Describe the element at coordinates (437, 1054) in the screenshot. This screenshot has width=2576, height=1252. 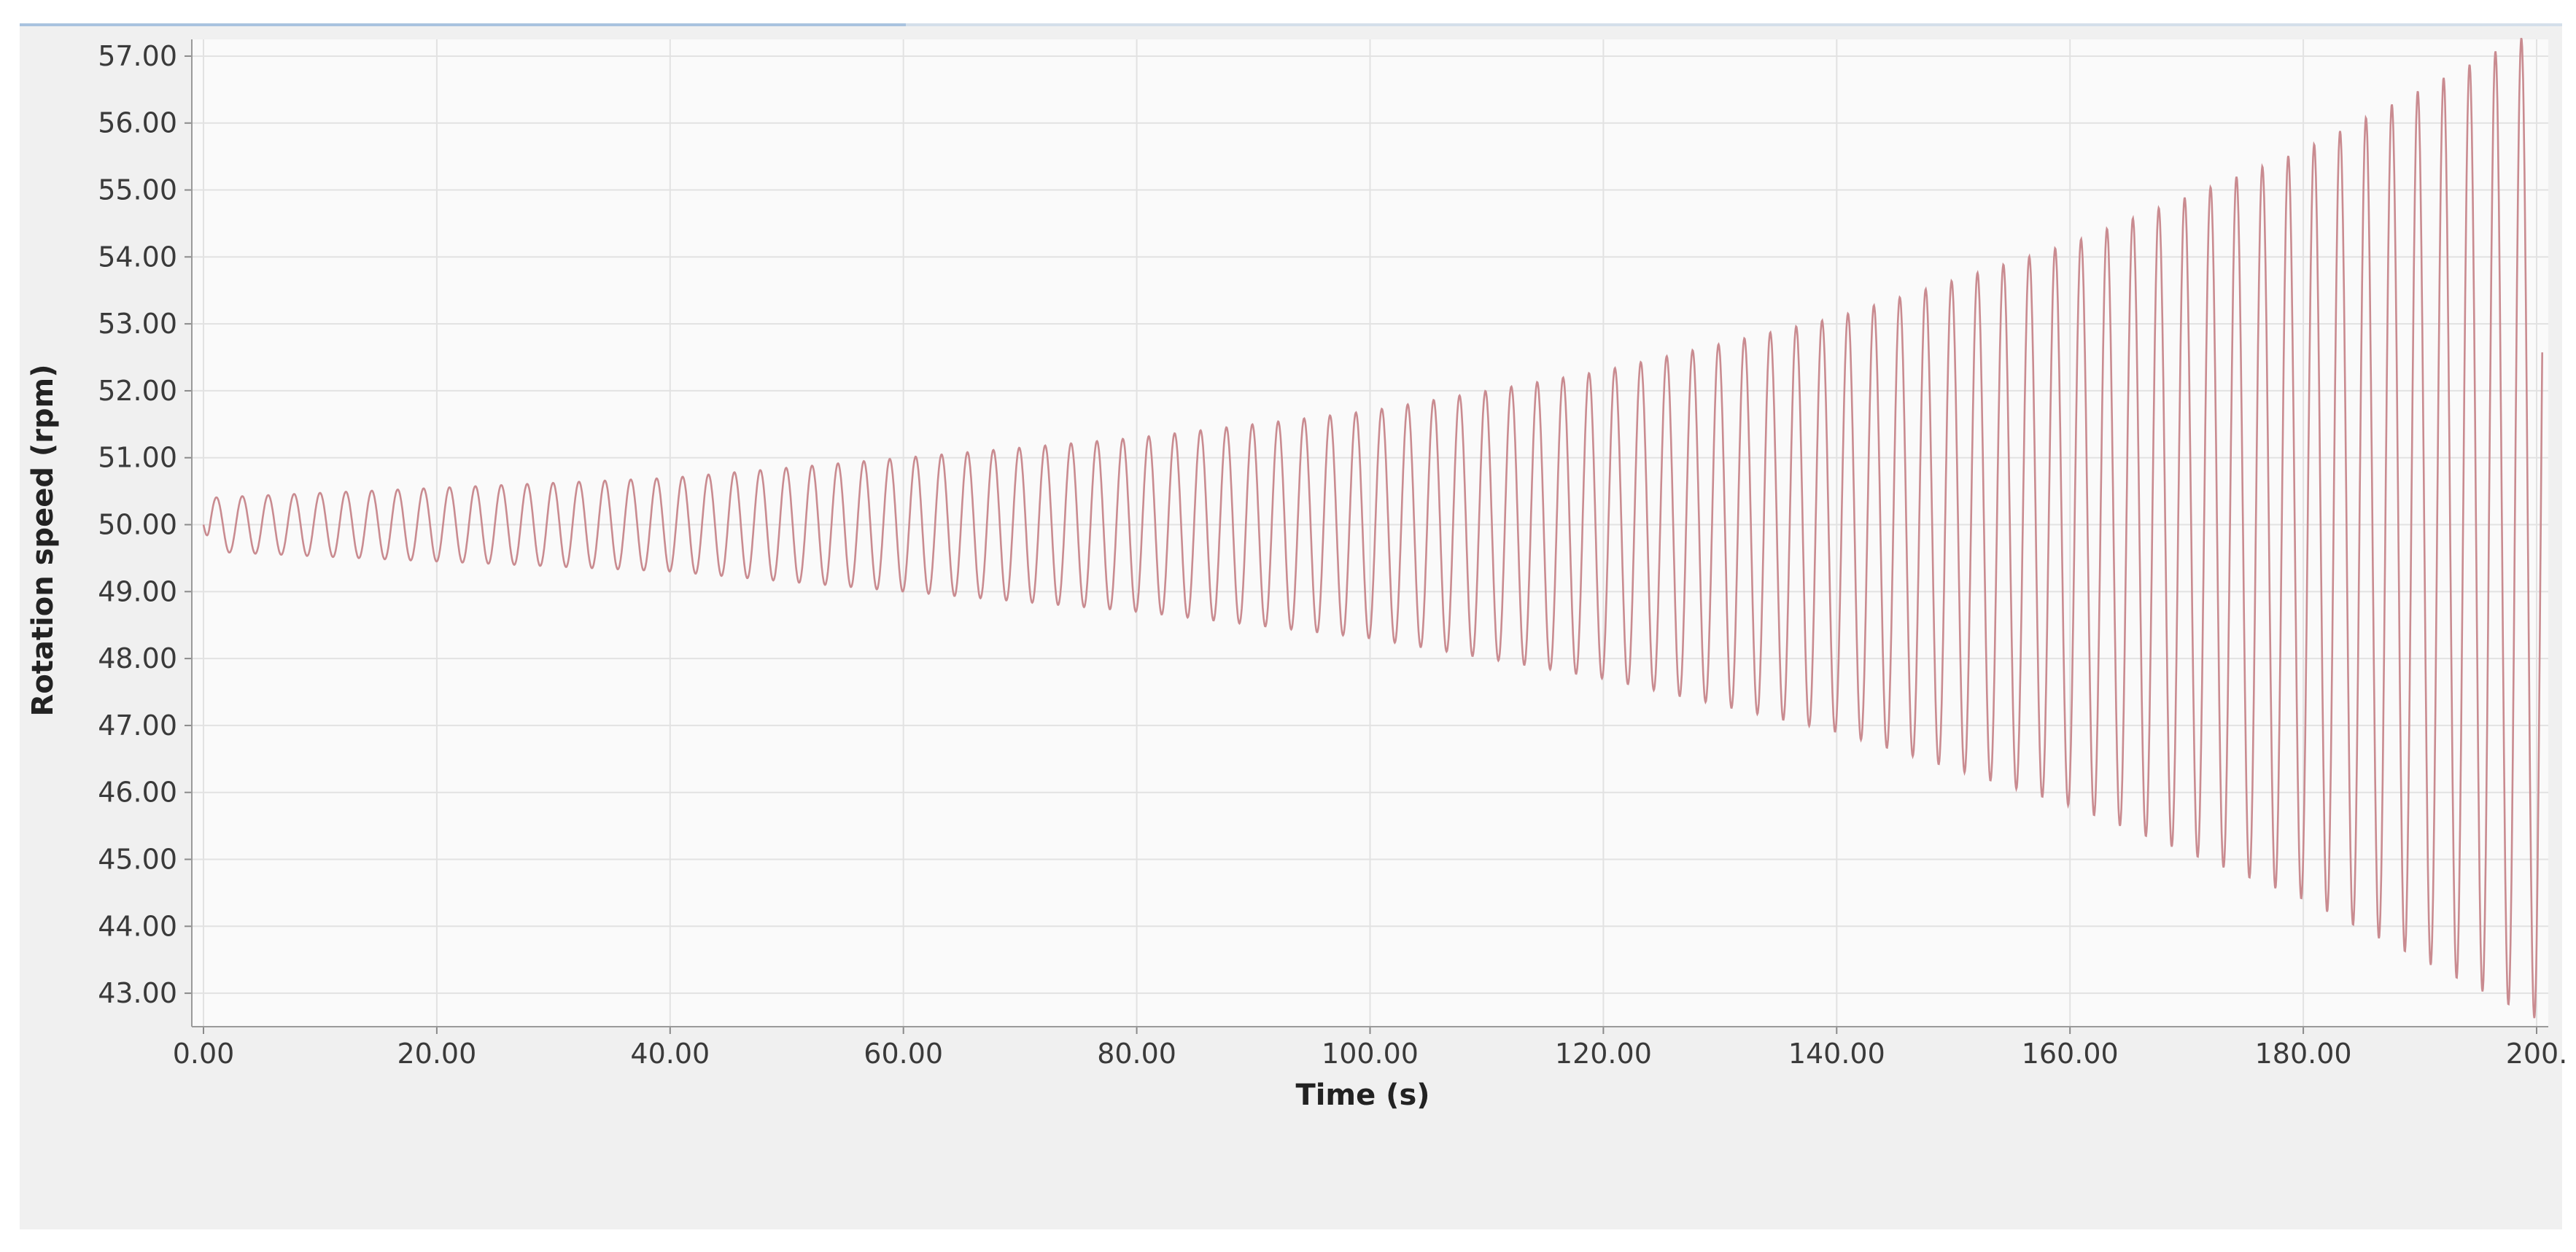
I see `x-tick-label: 20.00` at that location.